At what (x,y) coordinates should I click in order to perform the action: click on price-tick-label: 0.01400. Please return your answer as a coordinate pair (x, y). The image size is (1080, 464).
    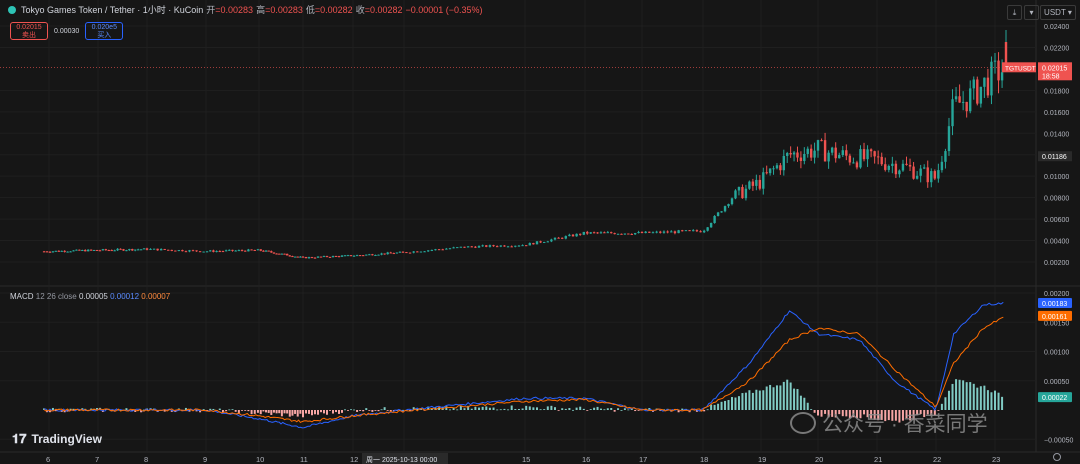
    Looking at the image, I should click on (1056, 134).